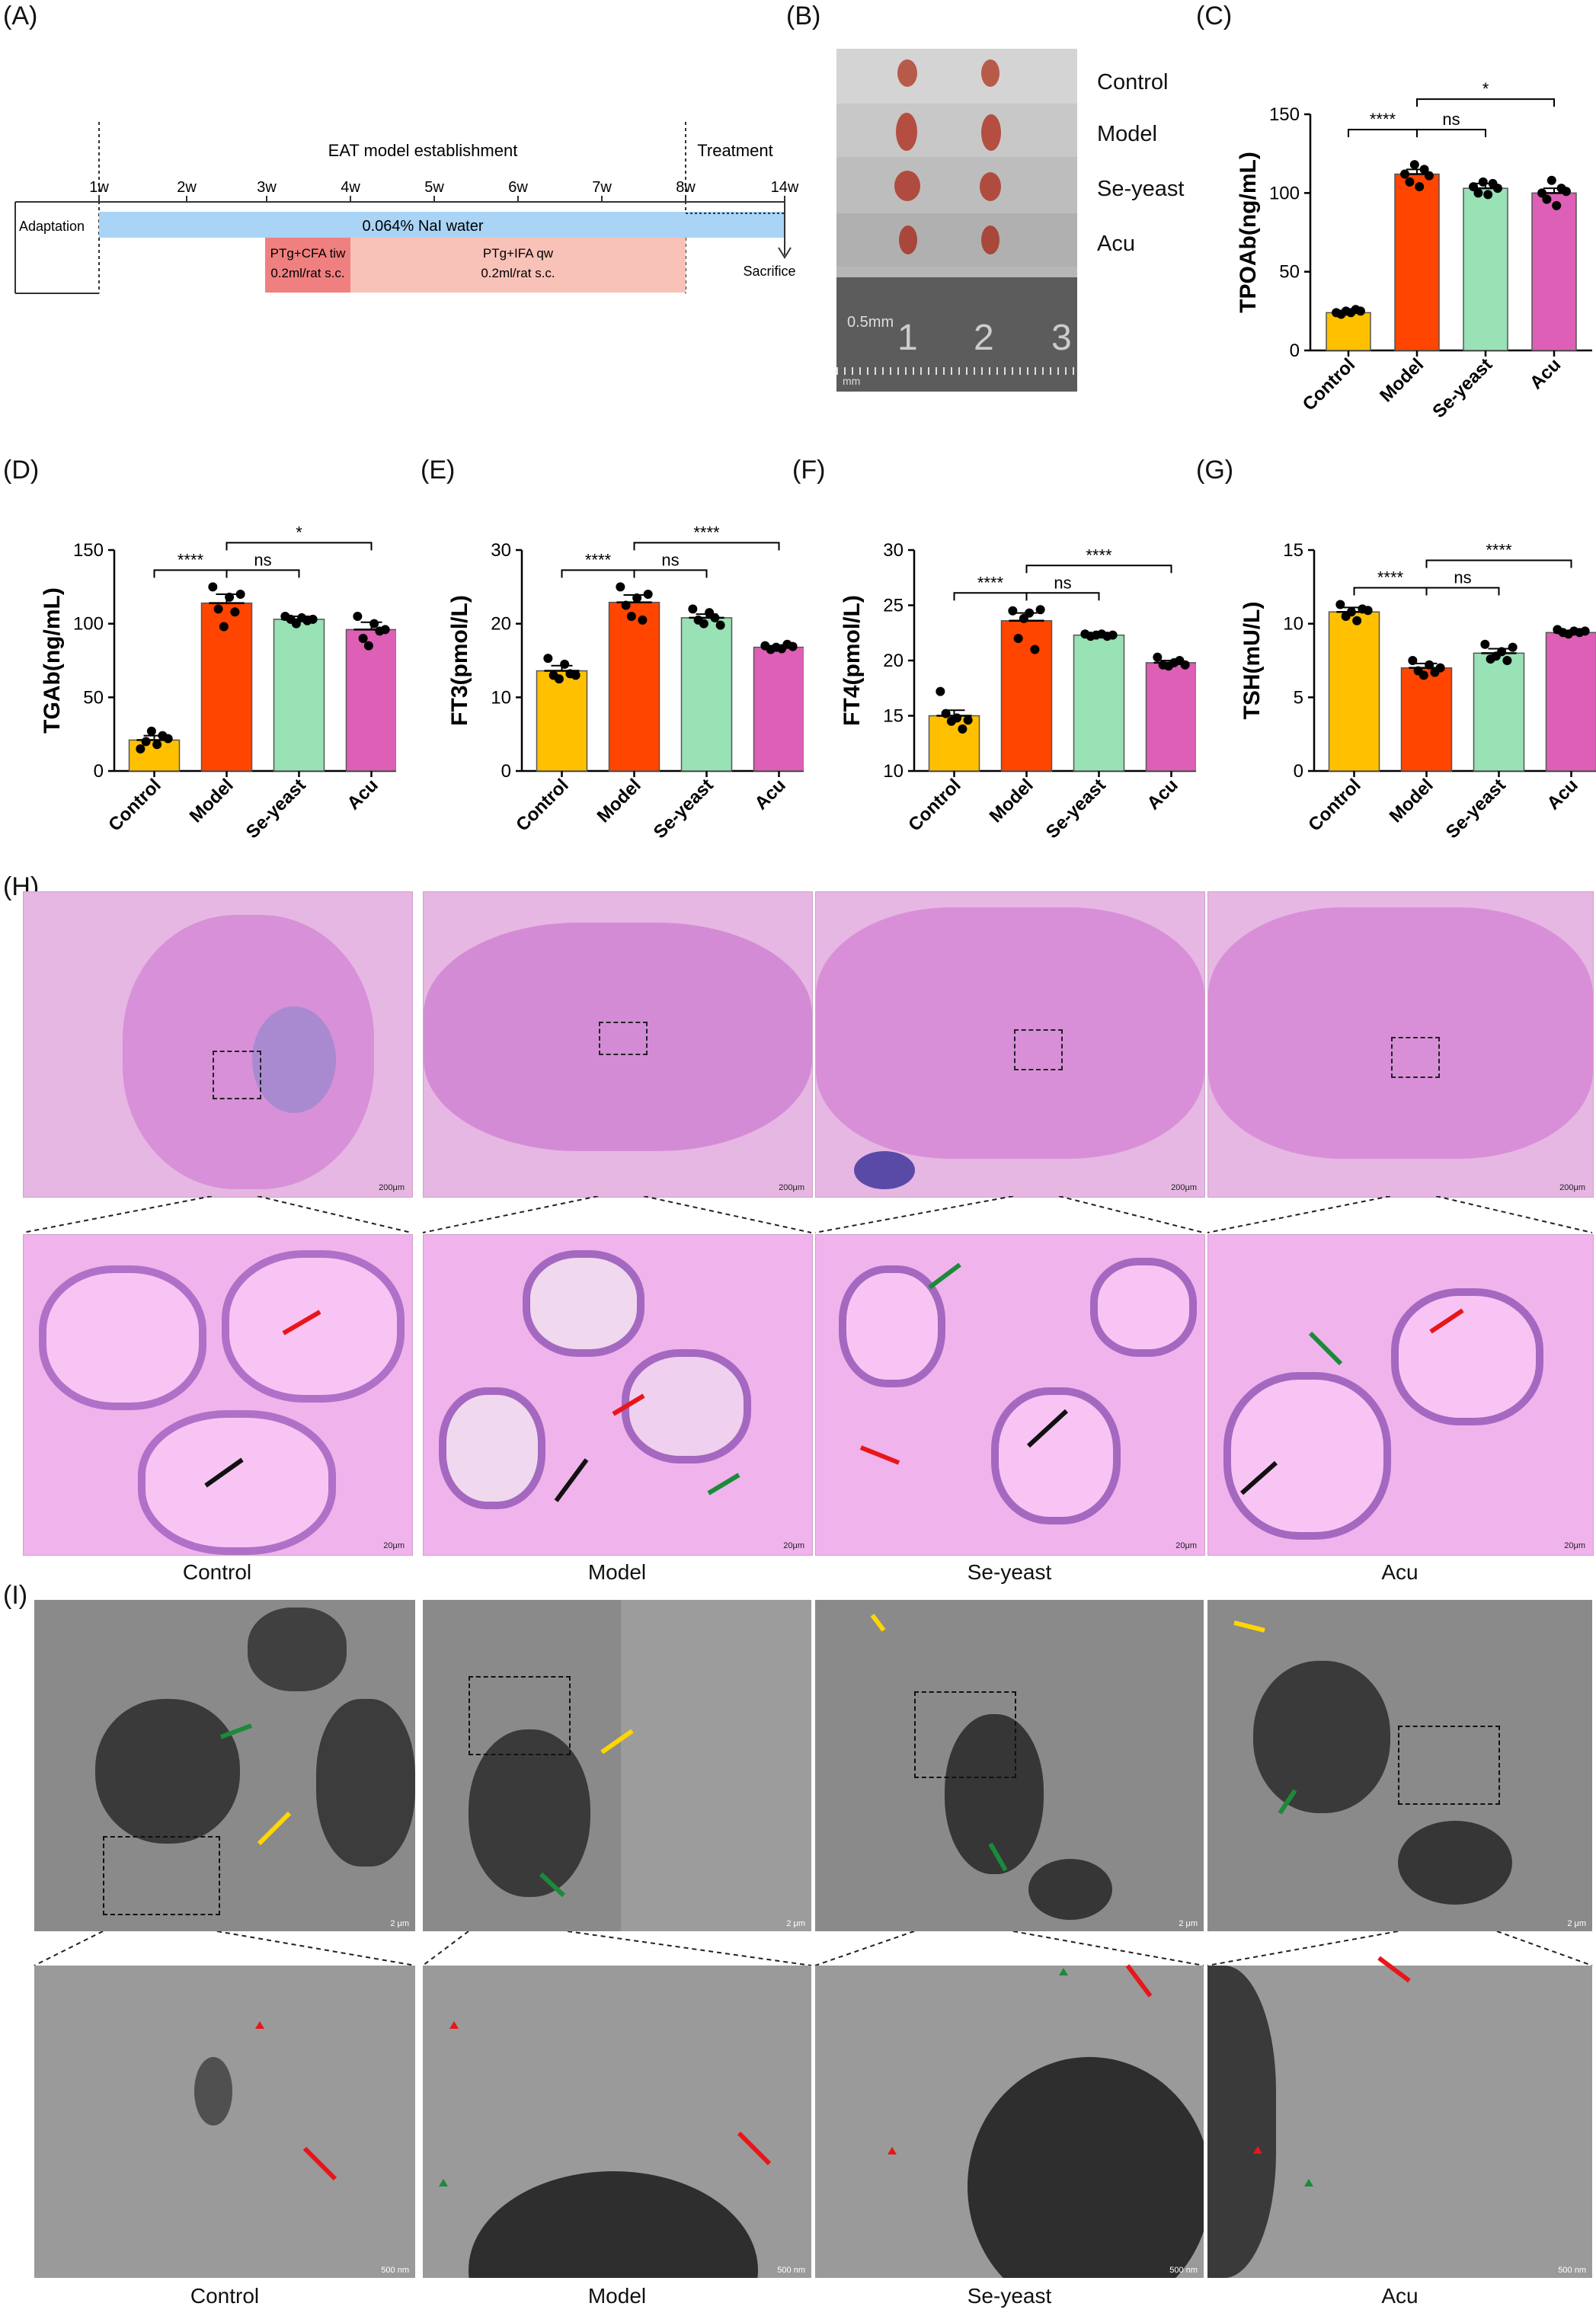  Describe the element at coordinates (1133, 82) in the screenshot. I see `photo-label-control: Control` at that location.